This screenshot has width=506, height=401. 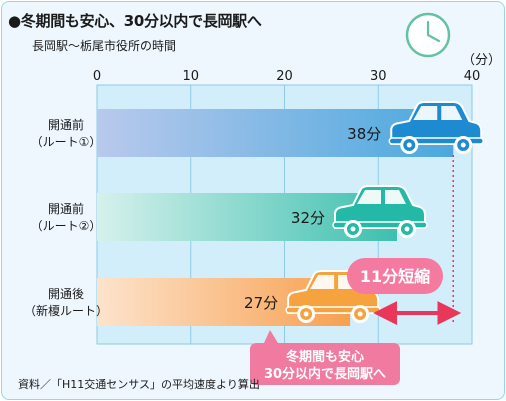 I want to click on clock-icon, so click(x=428, y=35).